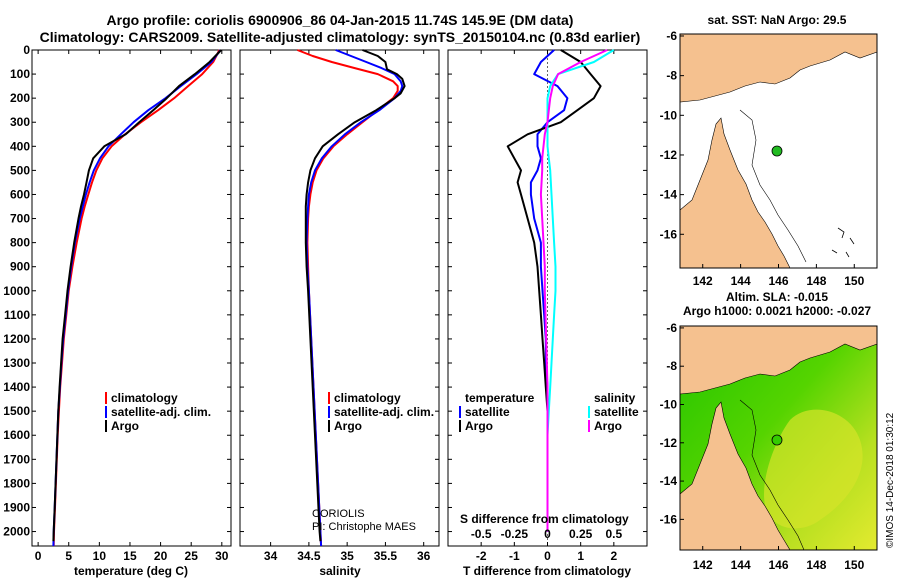 The image size is (900, 580). What do you see at coordinates (777, 311) in the screenshot?
I see `map-bottom-title2: Argo h1000: 0.0021 h2000: -0.027` at bounding box center [777, 311].